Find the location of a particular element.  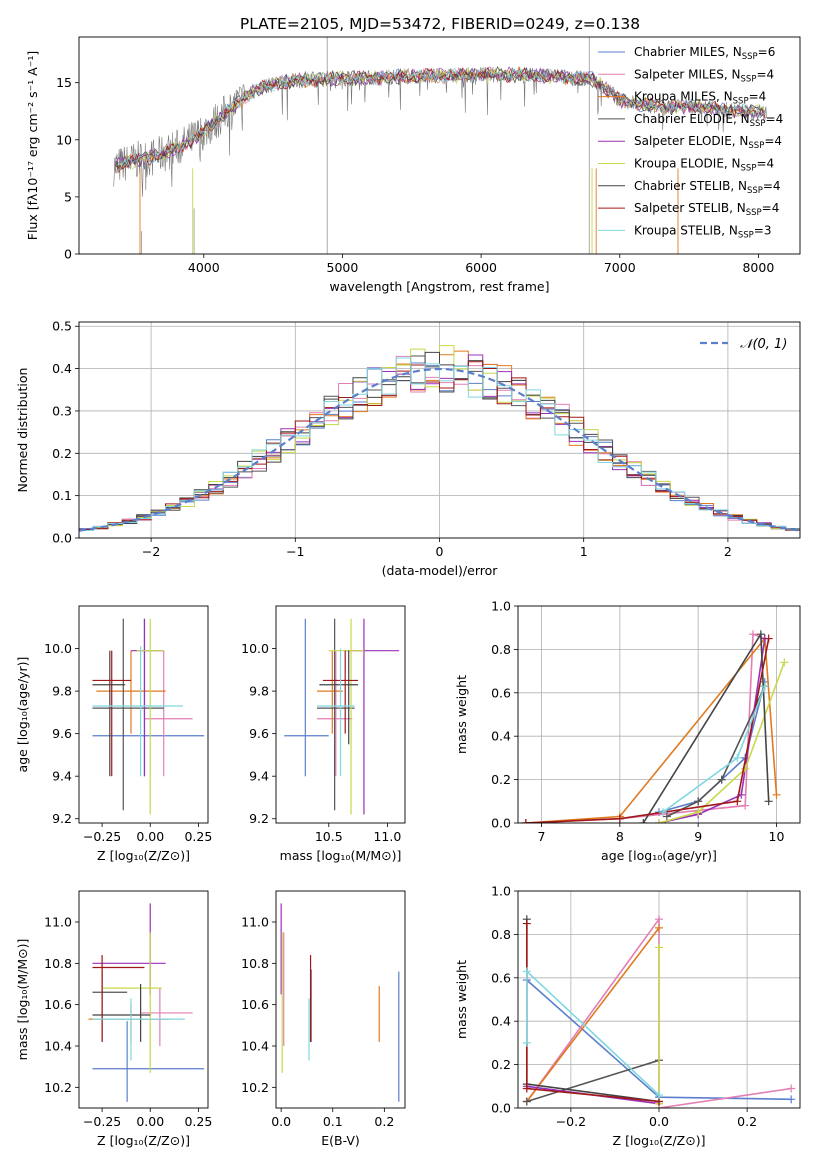

x-tick-label: 0 is located at coordinates (440, 551).